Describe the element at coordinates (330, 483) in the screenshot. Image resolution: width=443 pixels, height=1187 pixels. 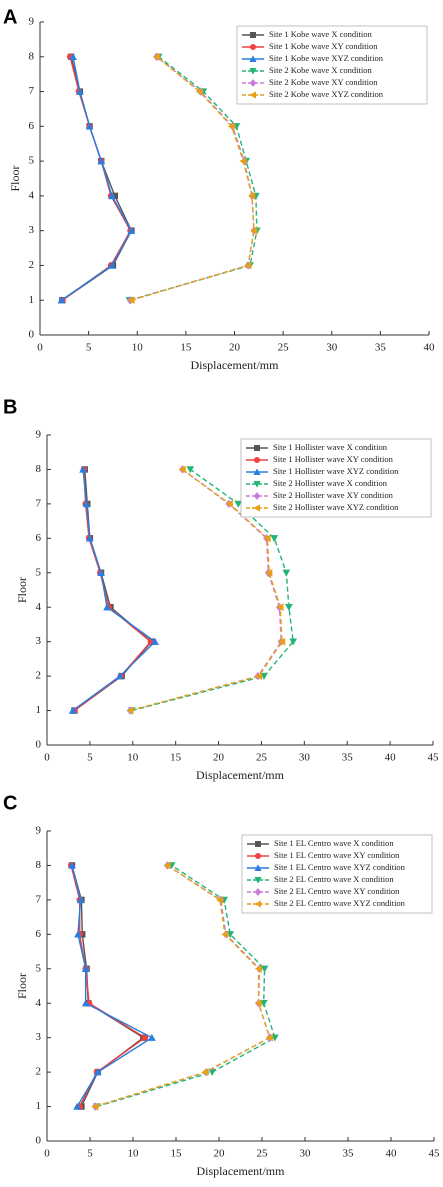
I see `legend-label: Site 2 Hollister wave X condition` at that location.